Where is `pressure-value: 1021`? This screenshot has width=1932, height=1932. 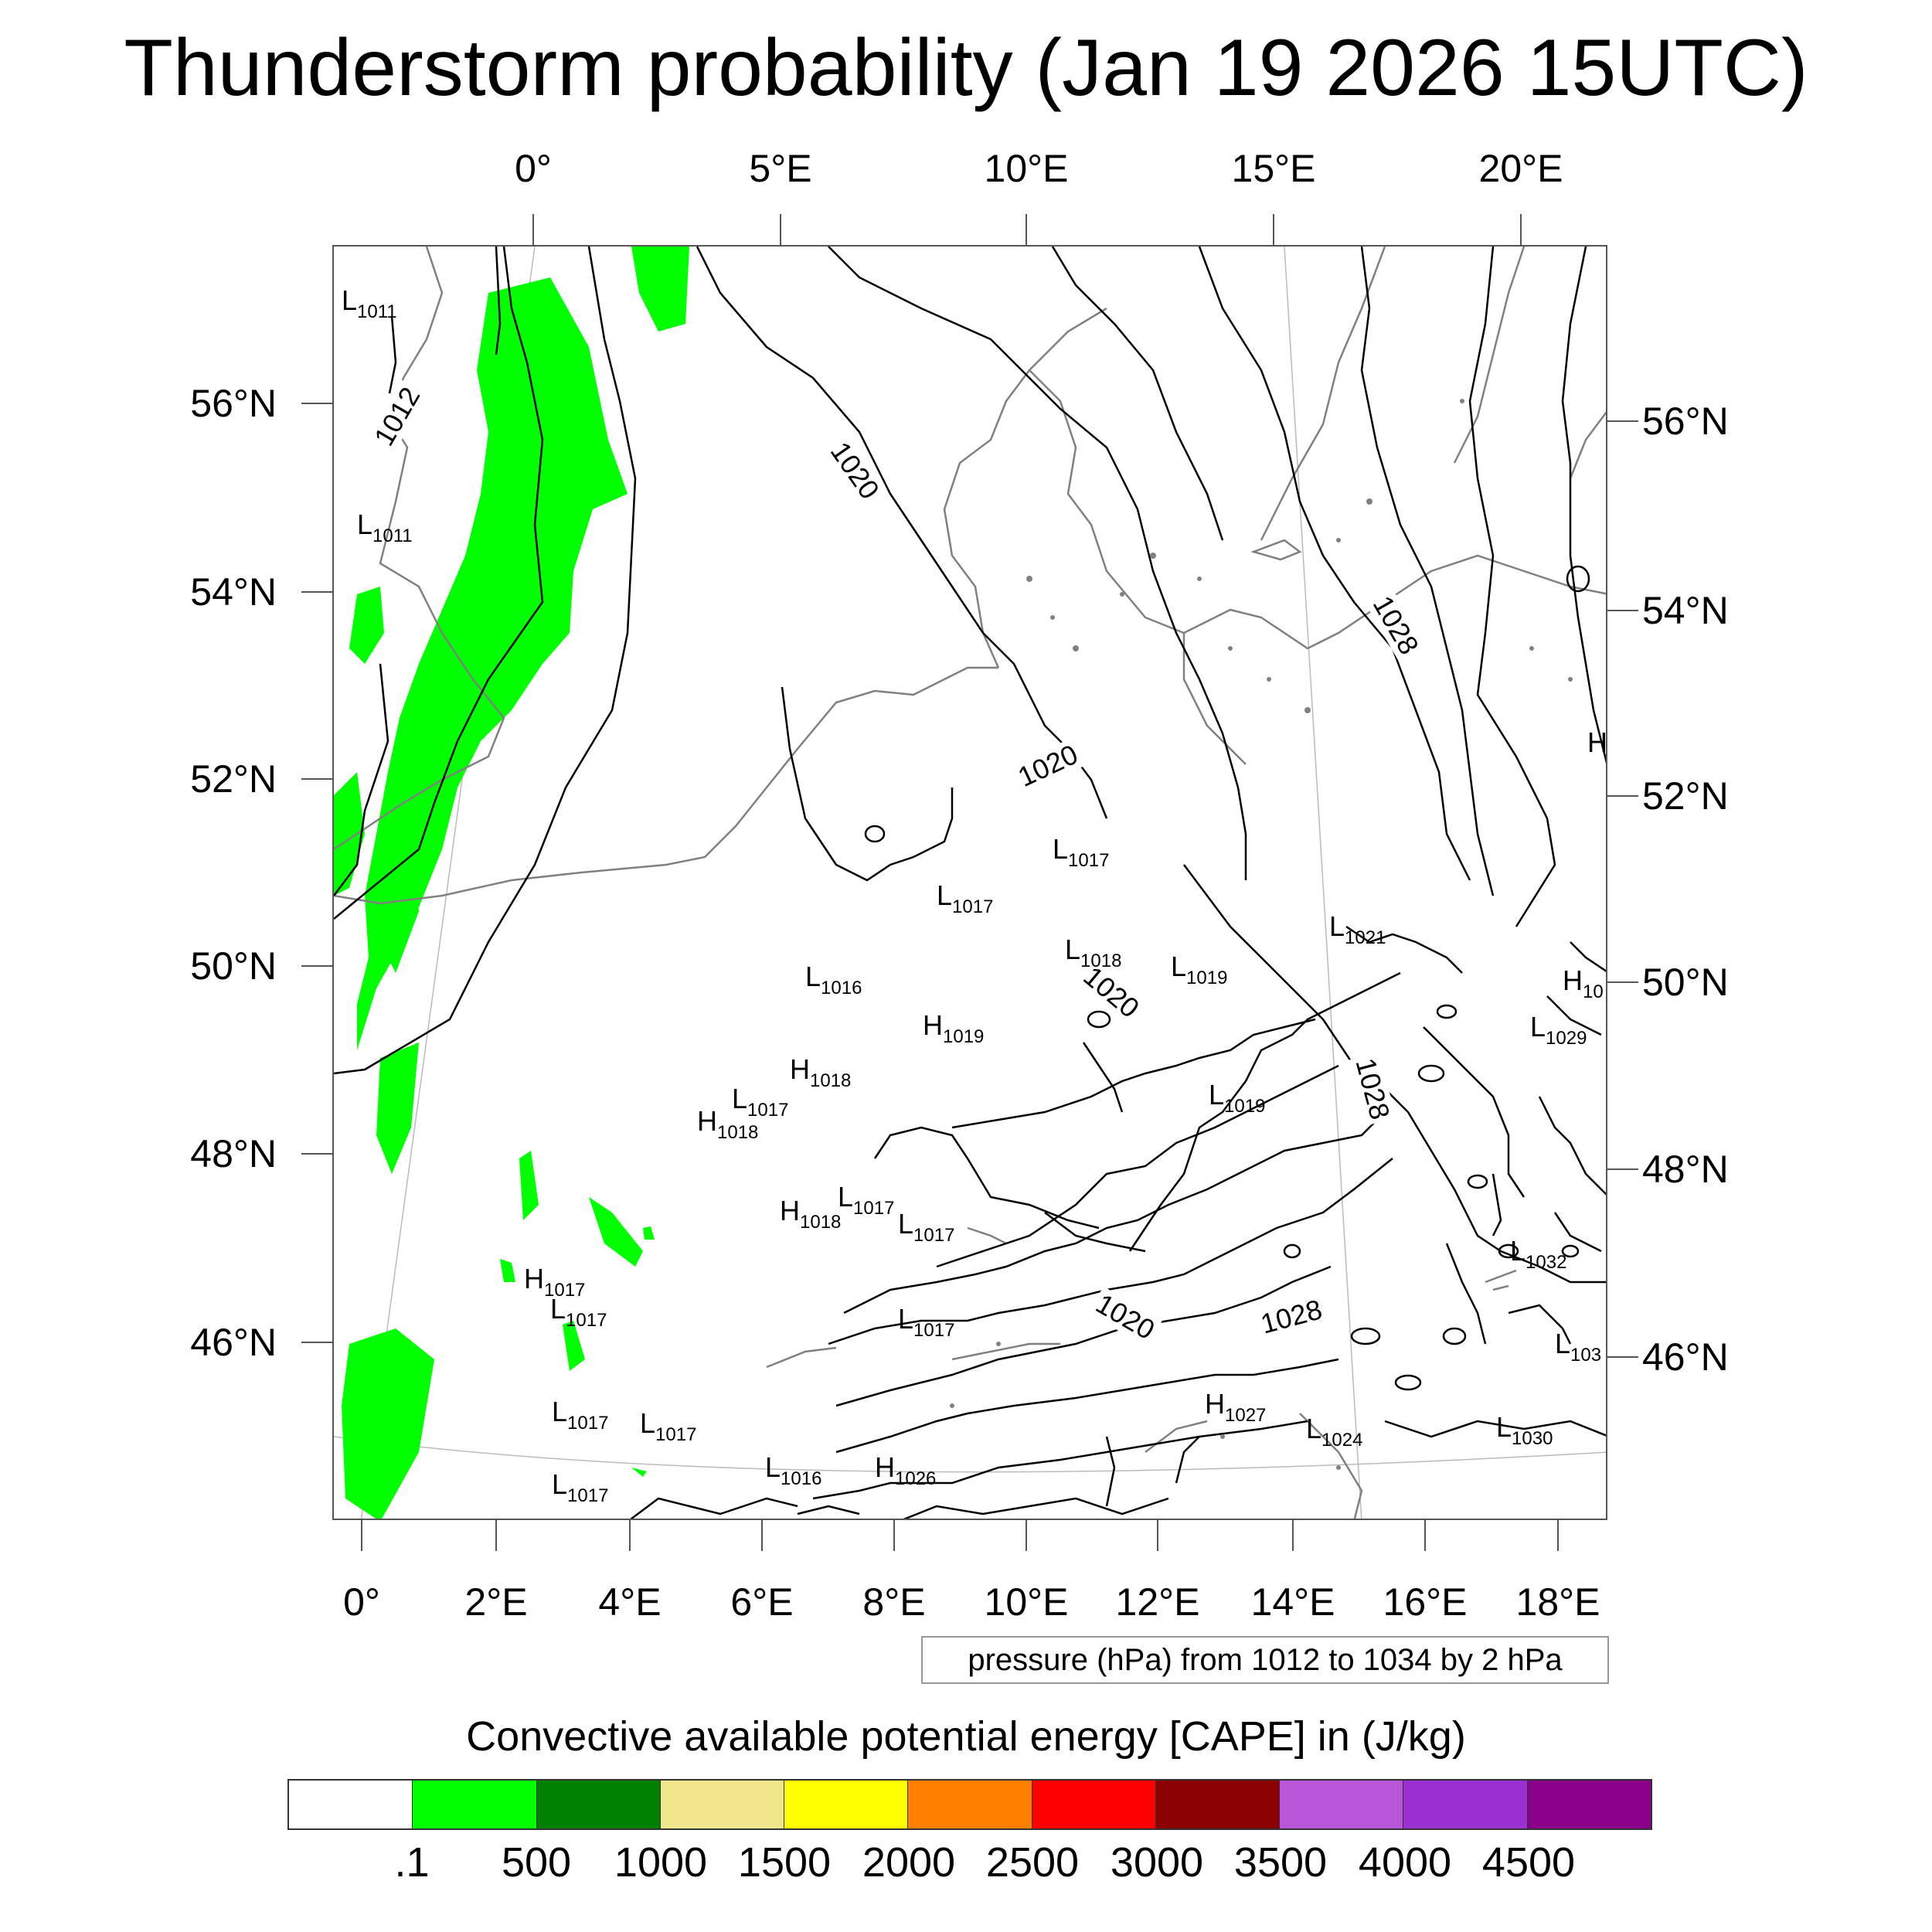
pressure-value: 1021 is located at coordinates (1366, 937).